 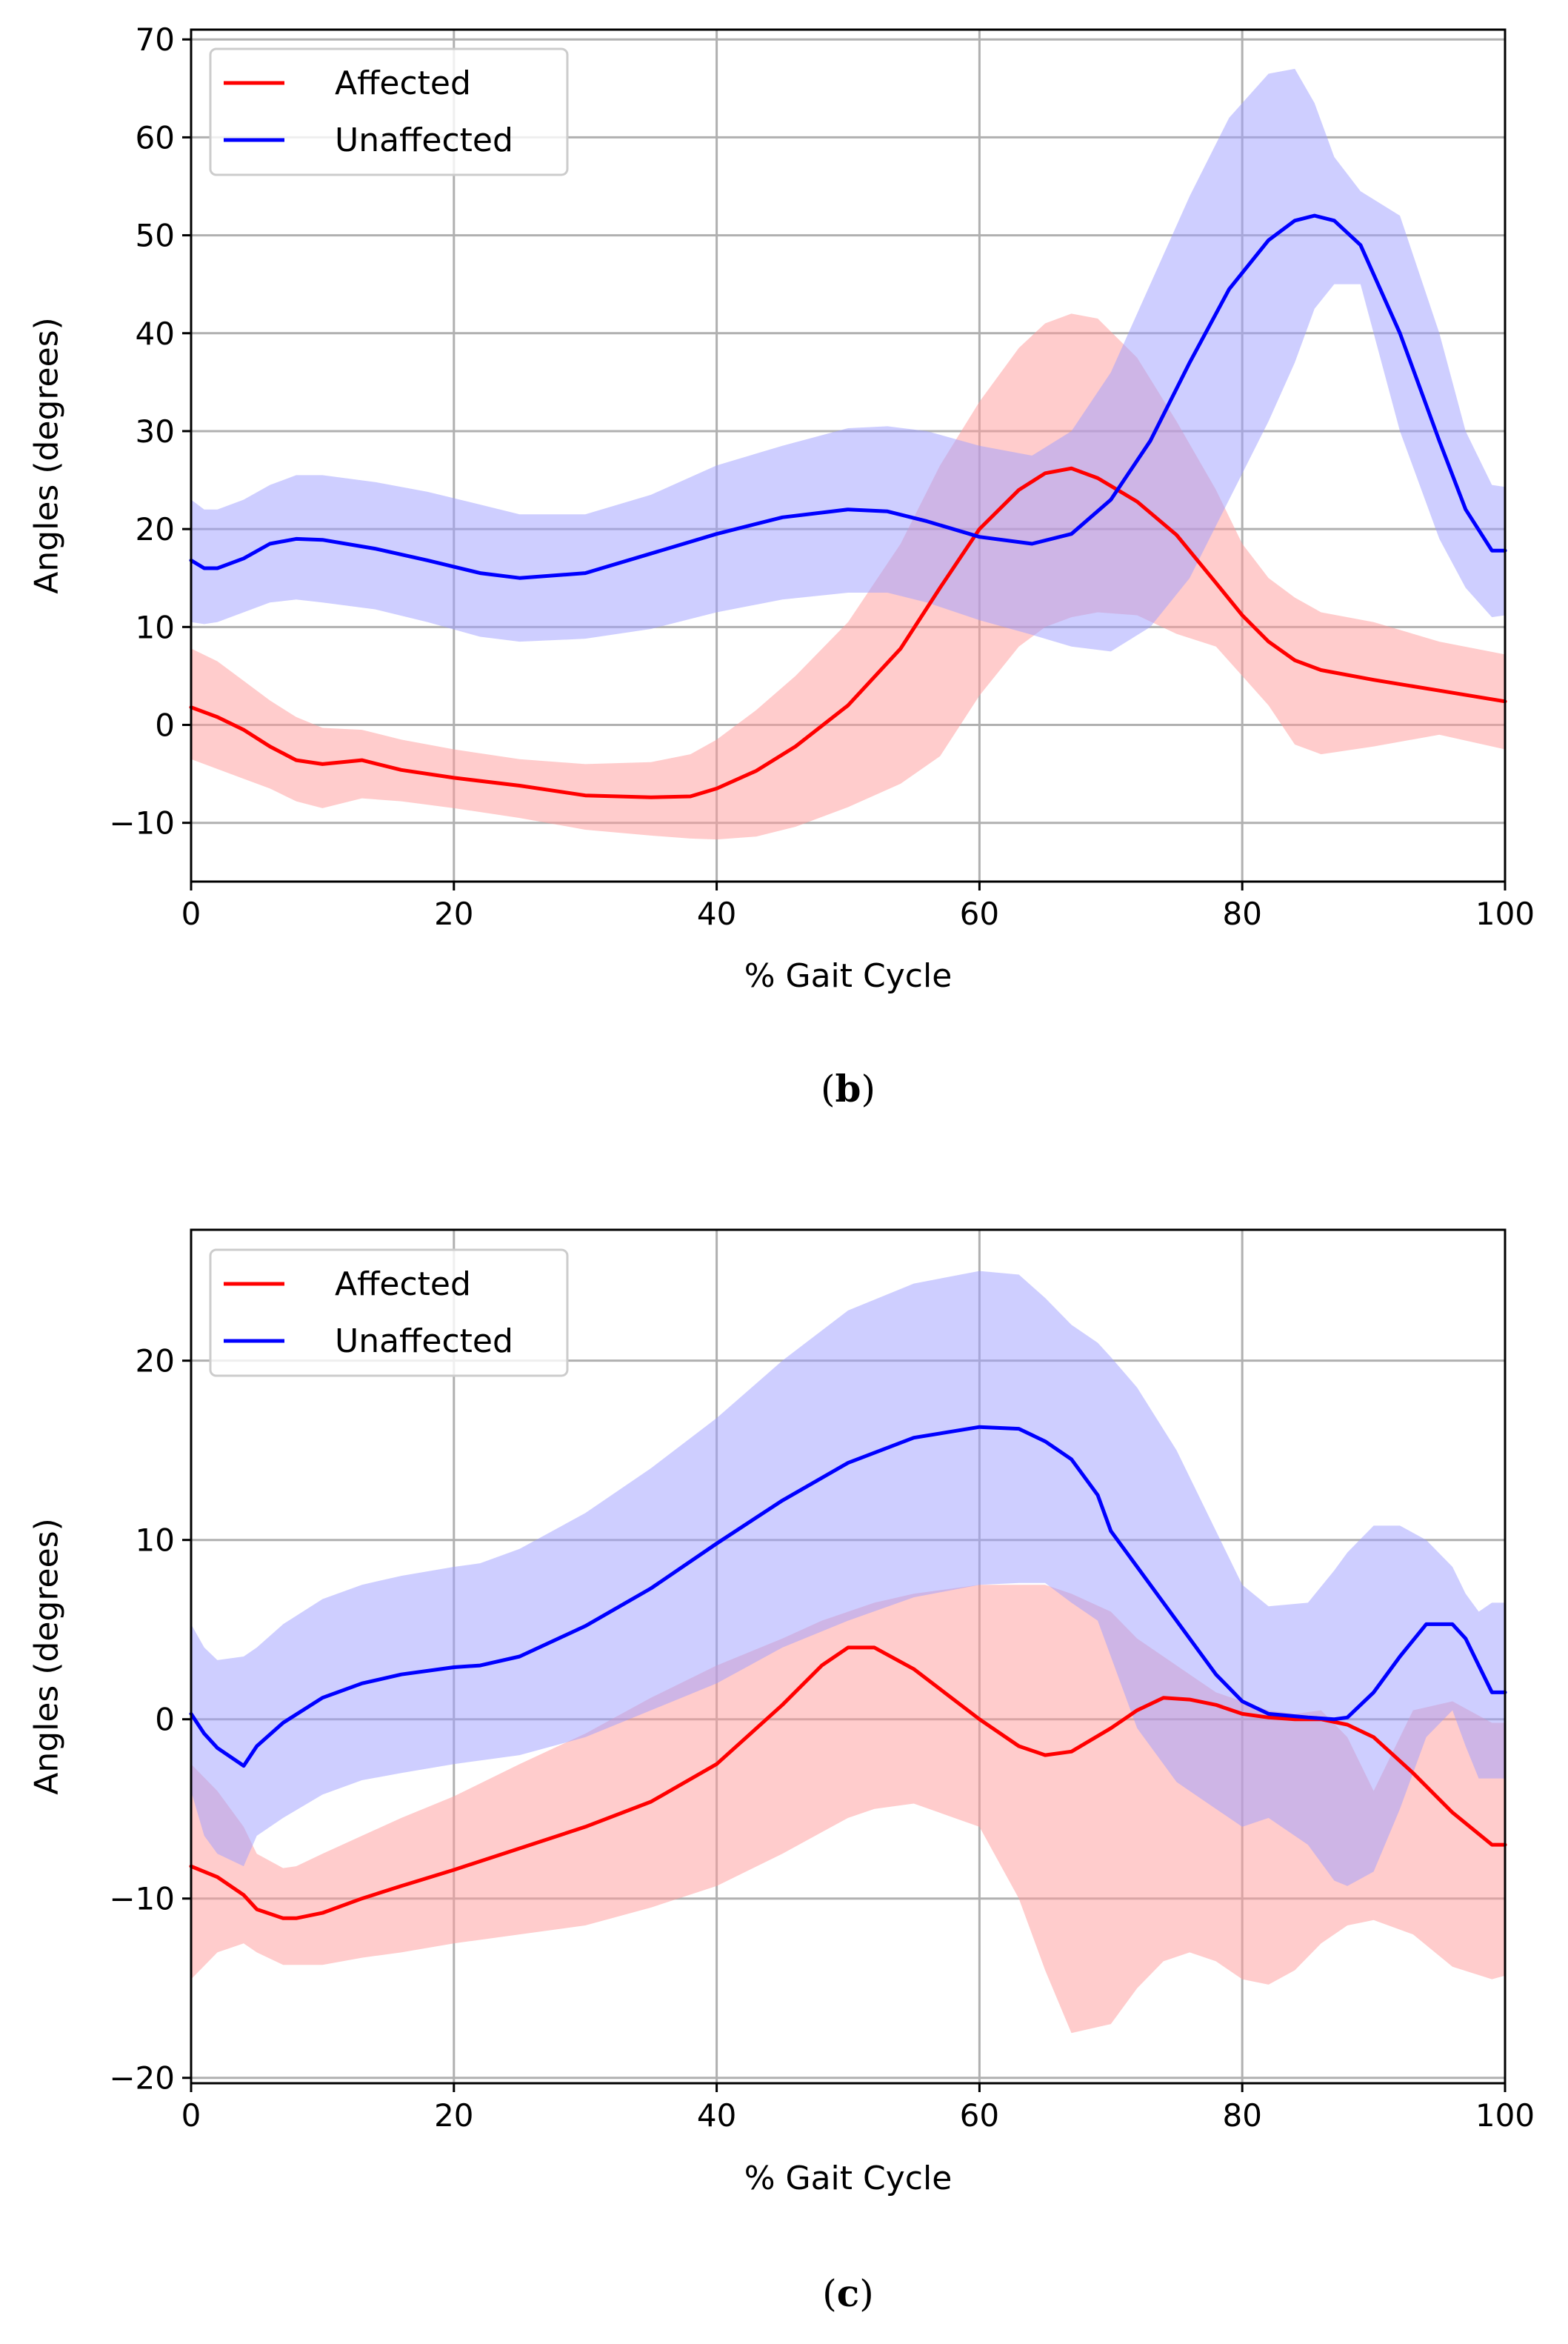 What do you see at coordinates (156, 334) in the screenshot?
I see `y-tick-label: 40` at bounding box center [156, 334].